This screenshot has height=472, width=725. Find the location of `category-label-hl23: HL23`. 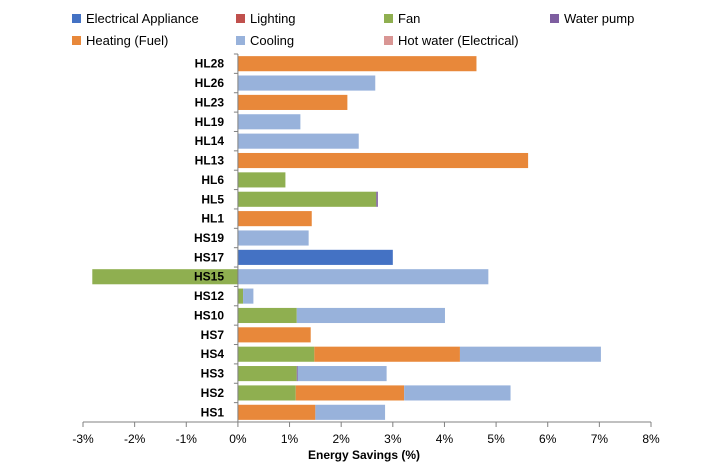

category-label-hl23: HL23 is located at coordinates (210, 102).